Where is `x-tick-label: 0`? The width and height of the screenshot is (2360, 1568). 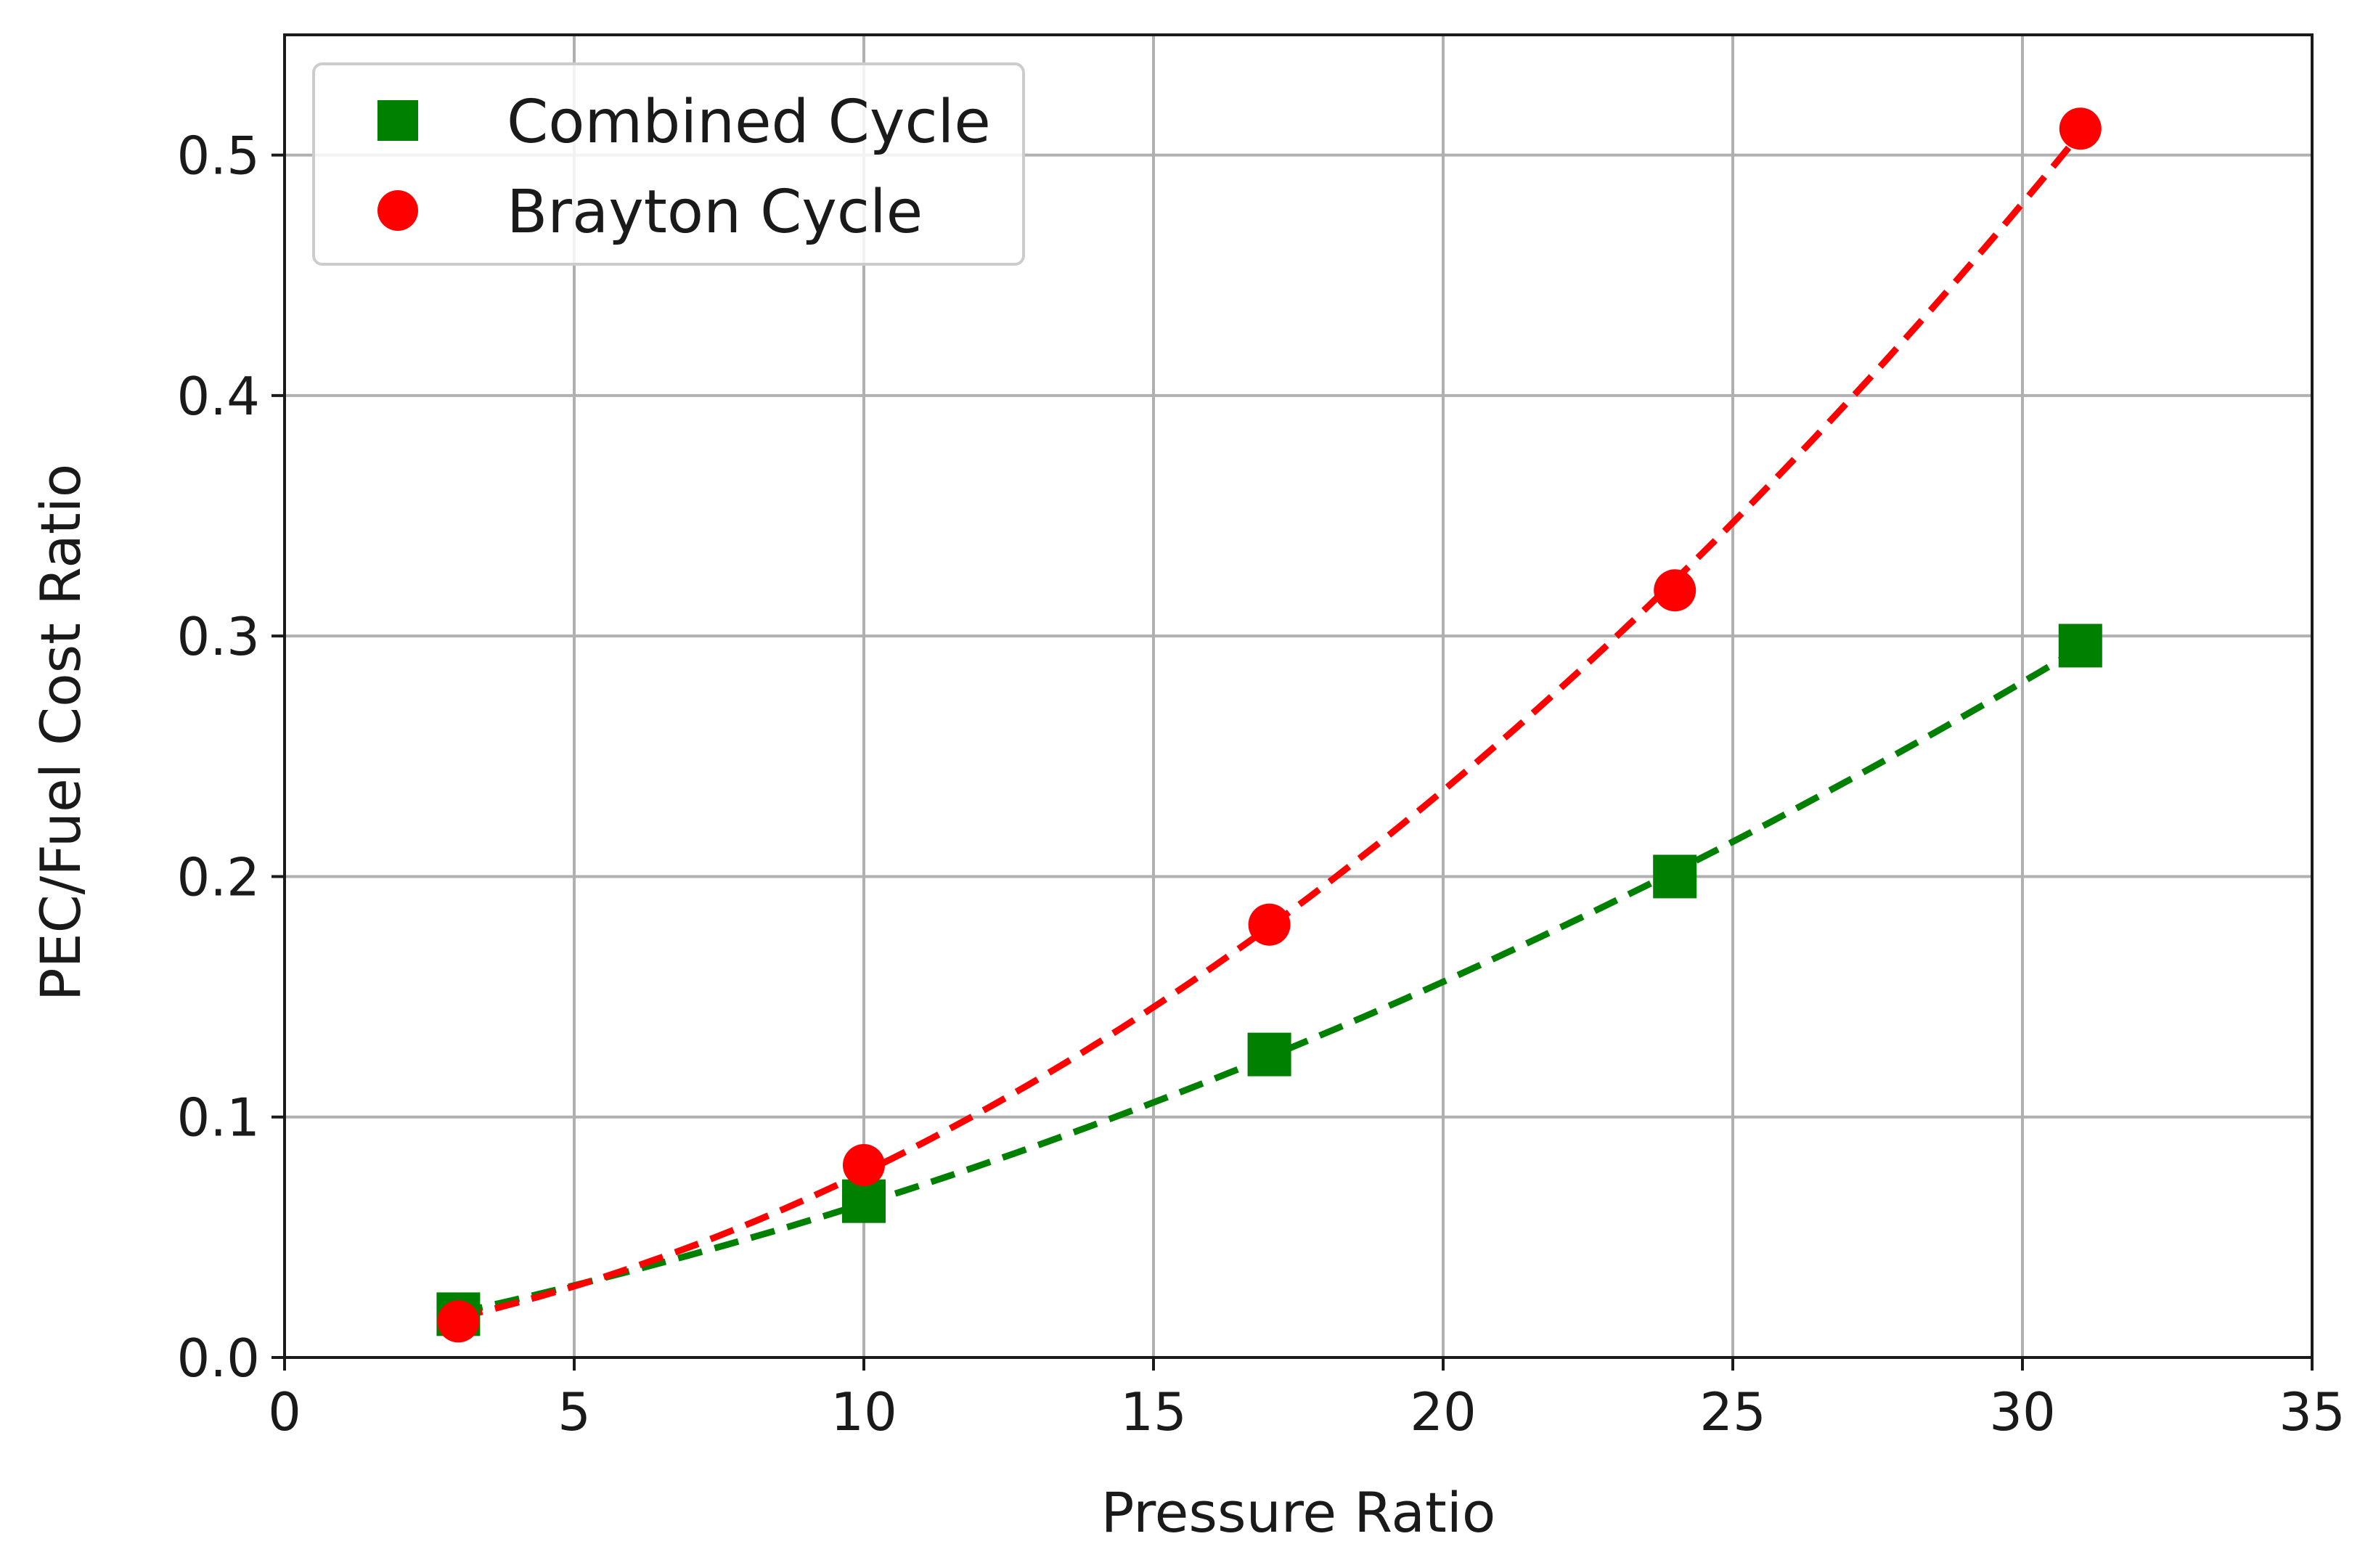 x-tick-label: 0 is located at coordinates (284, 1412).